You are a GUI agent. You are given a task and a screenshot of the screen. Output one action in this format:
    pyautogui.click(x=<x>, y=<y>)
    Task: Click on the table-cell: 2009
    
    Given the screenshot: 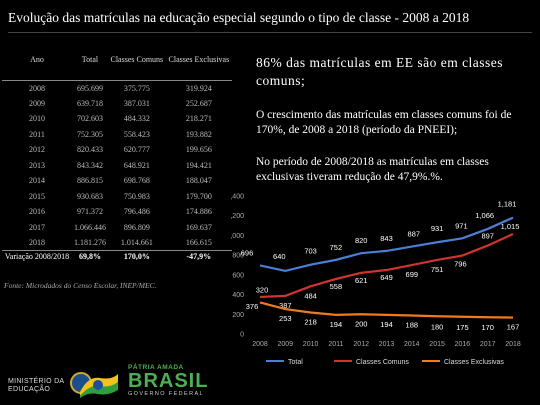 What is the action you would take?
    pyautogui.click(x=36, y=103)
    